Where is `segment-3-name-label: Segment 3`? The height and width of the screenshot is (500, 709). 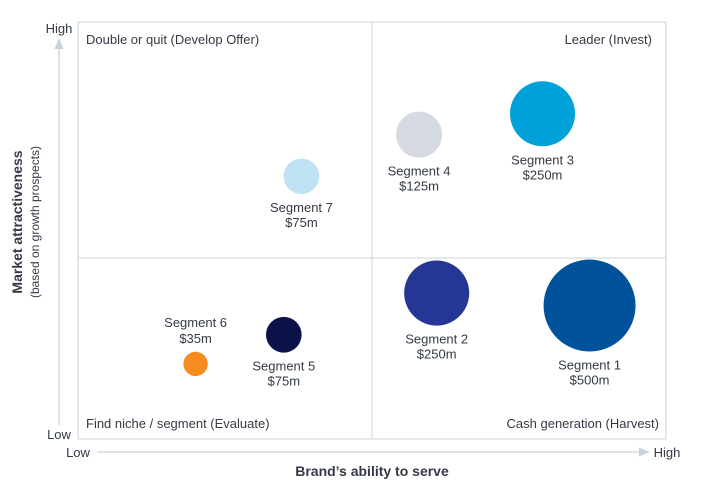
segment-3-name-label: Segment 3 is located at coordinates (542, 159).